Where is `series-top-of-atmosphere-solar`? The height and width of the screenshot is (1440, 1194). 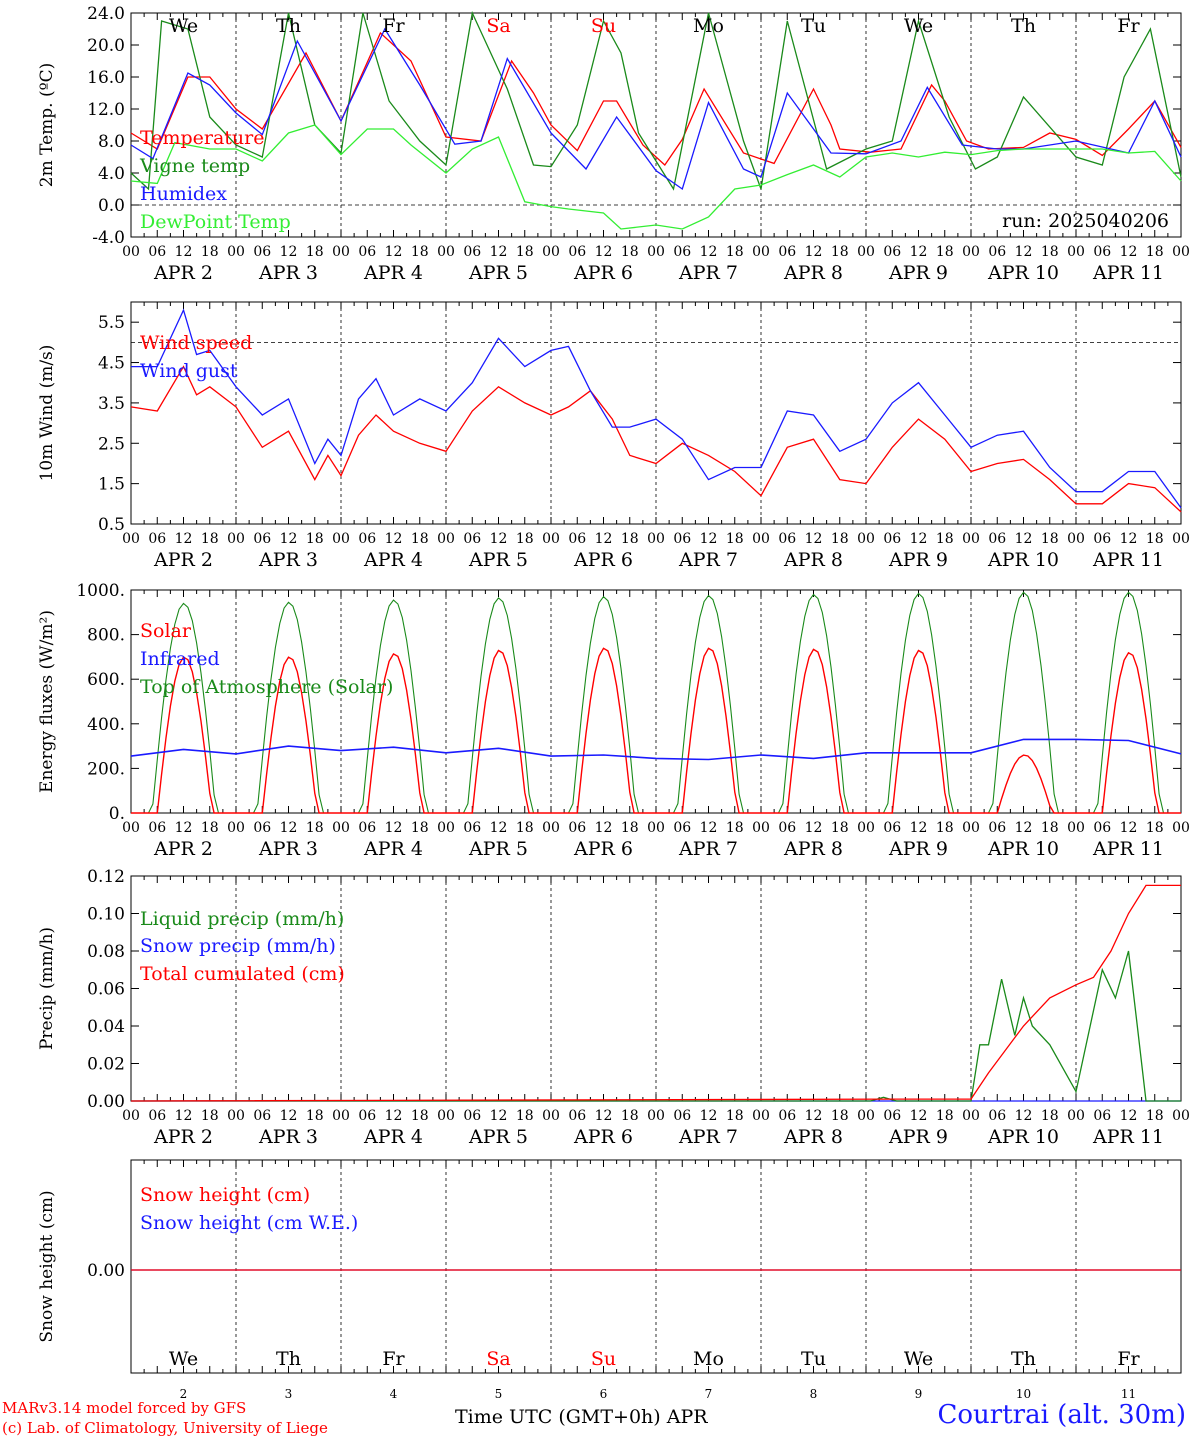 series-top-of-atmosphere-solar is located at coordinates (656, 702).